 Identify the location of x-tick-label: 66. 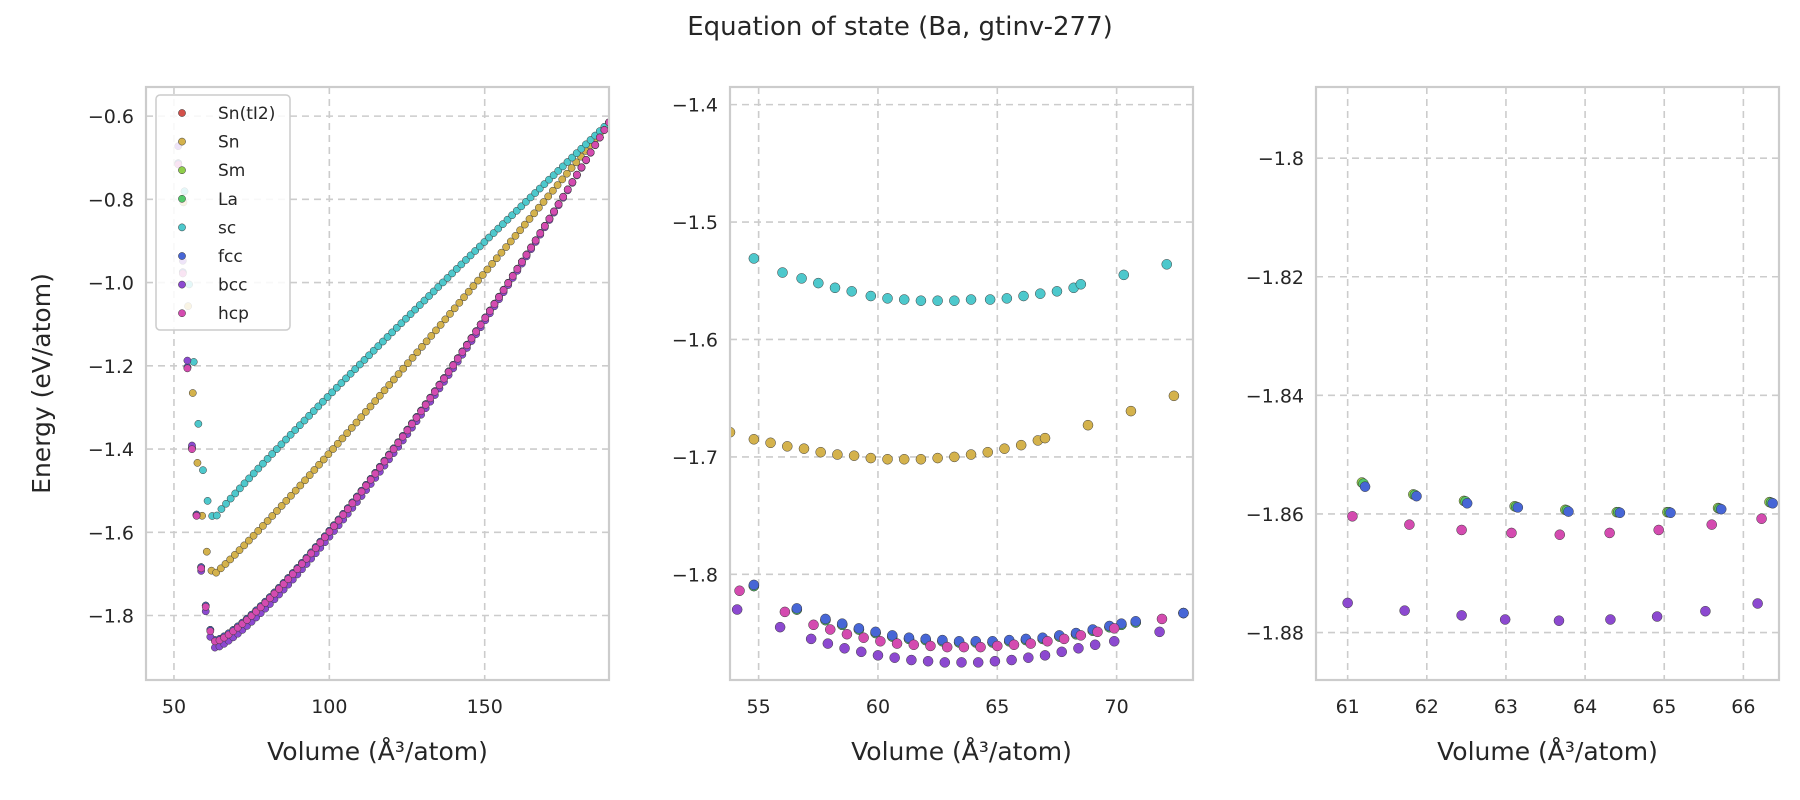
(1743, 707).